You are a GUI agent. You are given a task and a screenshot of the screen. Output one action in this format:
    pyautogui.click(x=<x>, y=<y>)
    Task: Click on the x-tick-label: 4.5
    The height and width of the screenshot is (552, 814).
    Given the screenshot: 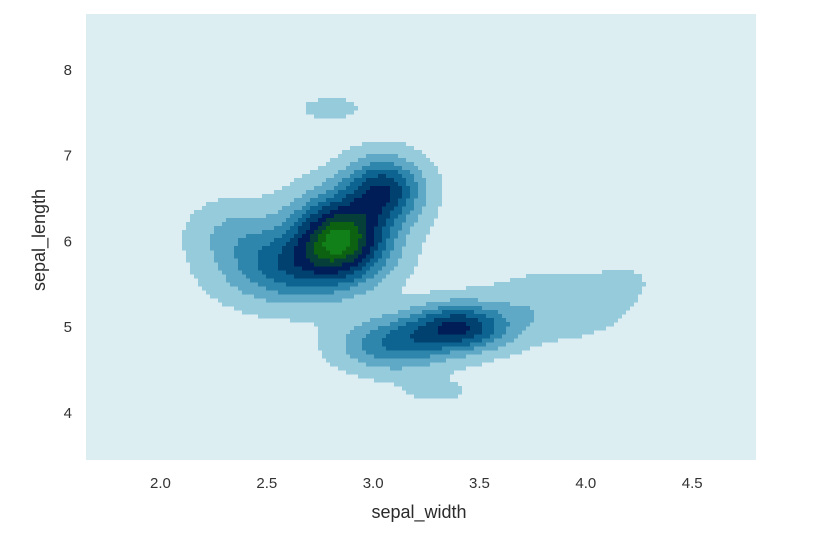 What is the action you would take?
    pyautogui.click(x=692, y=483)
    